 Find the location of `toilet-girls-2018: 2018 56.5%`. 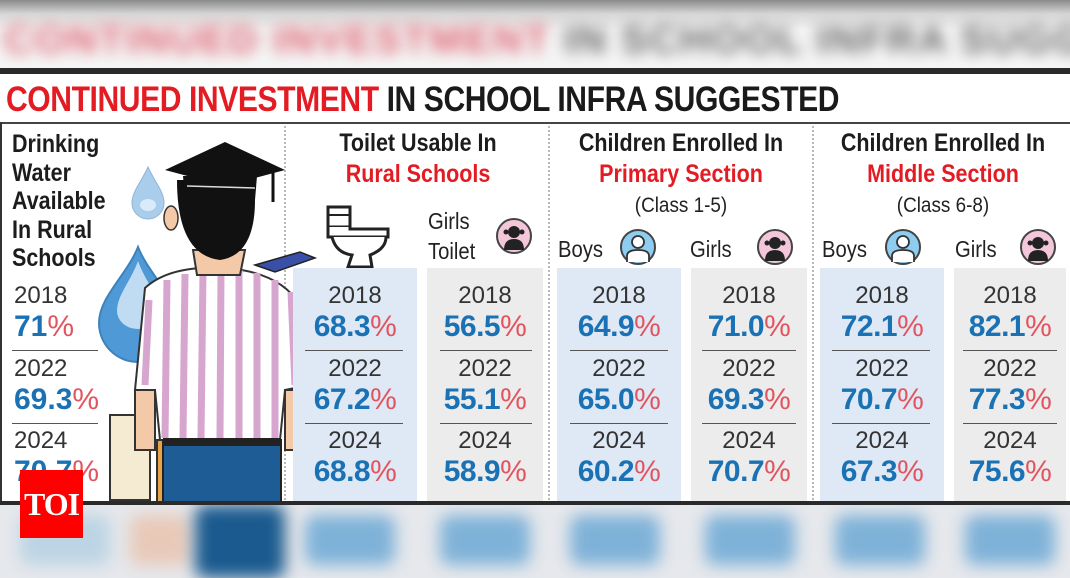

toilet-girls-2018: 2018 56.5% is located at coordinates (485, 312).